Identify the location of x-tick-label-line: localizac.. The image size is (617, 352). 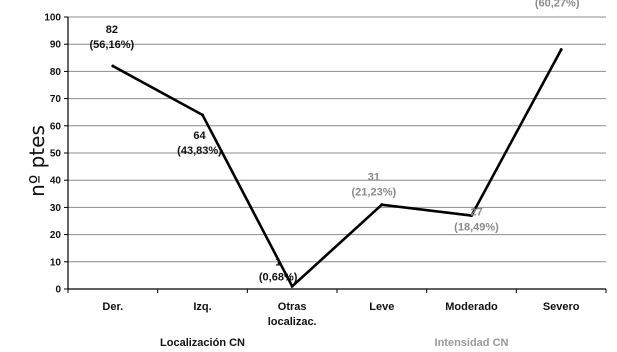
(292, 322).